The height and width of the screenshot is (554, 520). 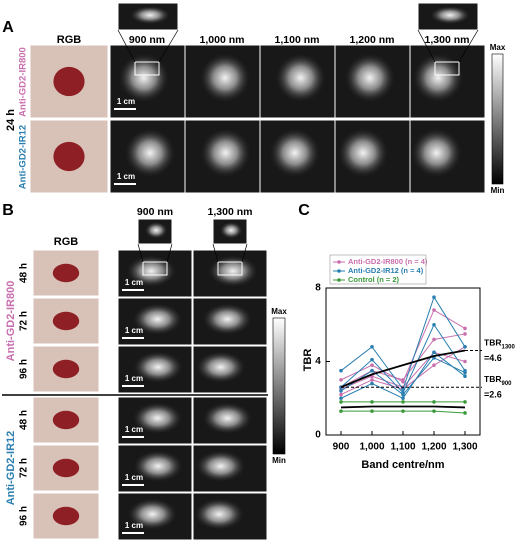 I want to click on colorbar-min: Min, so click(x=498, y=190).